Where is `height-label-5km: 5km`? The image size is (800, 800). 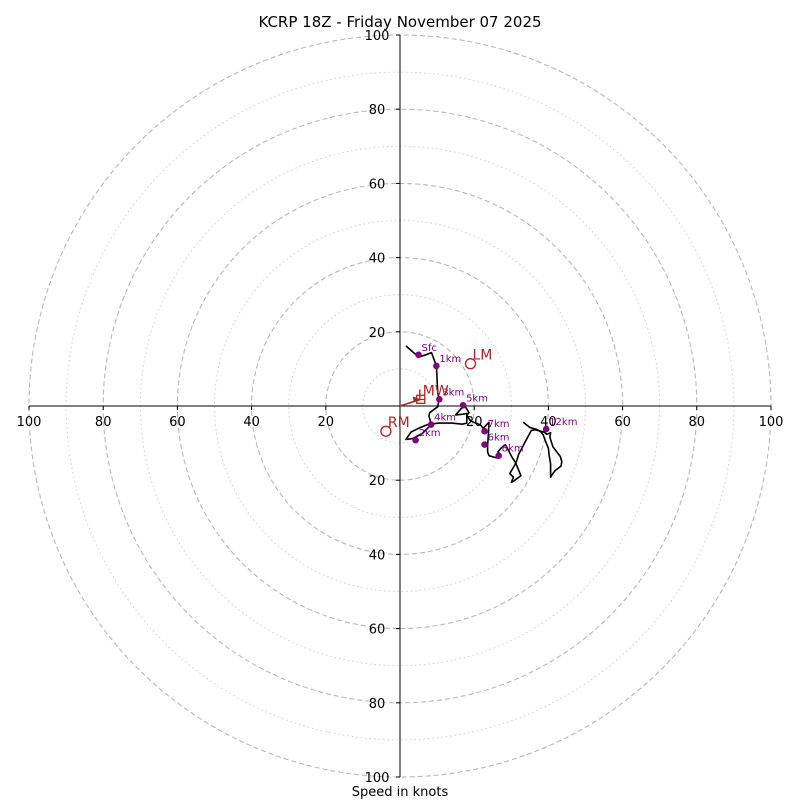
height-label-5km: 5km is located at coordinates (477, 398).